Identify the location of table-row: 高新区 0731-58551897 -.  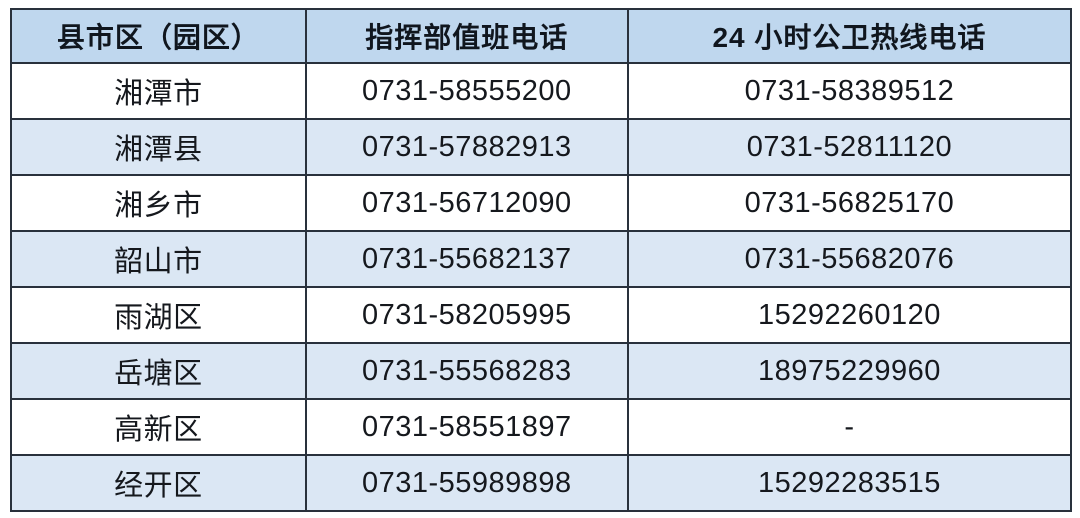
(541, 427).